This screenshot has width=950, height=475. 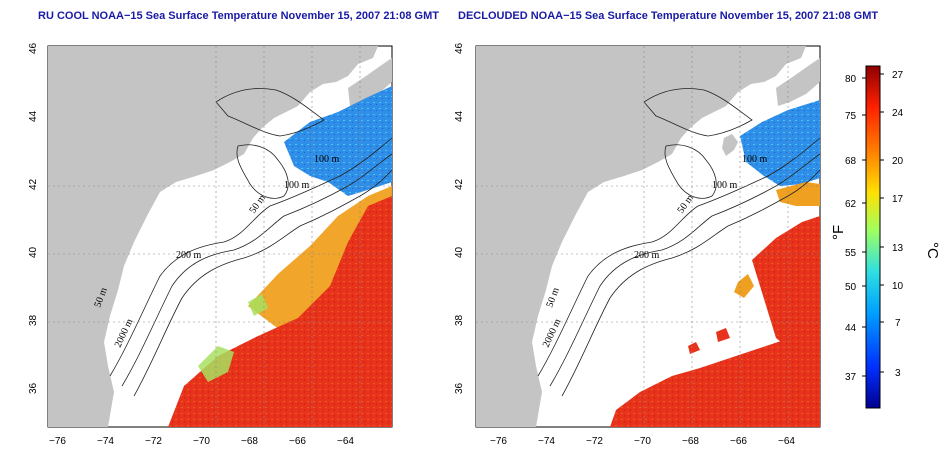 What do you see at coordinates (33, 184) in the screenshot?
I see `left-lat-tick-42: 42` at bounding box center [33, 184].